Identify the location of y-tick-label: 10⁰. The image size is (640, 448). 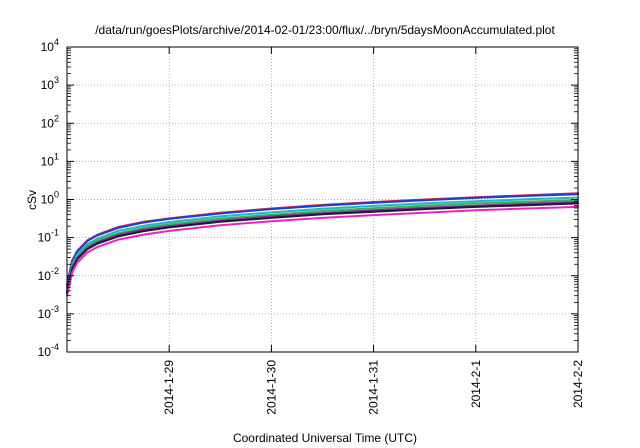
(50, 198).